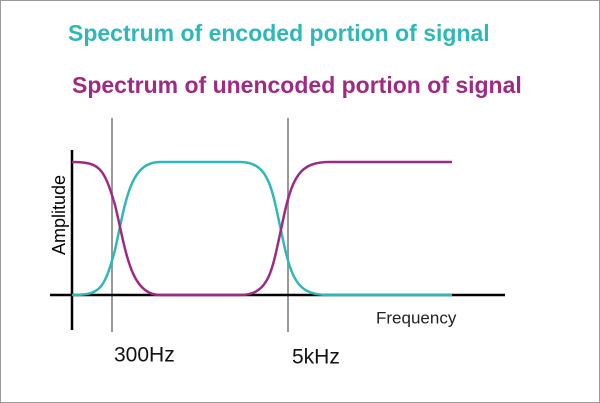 The width and height of the screenshot is (600, 403). Describe the element at coordinates (297, 85) in the screenshot. I see `unencoded-title: Spectrum of unencoded portion of signal` at that location.